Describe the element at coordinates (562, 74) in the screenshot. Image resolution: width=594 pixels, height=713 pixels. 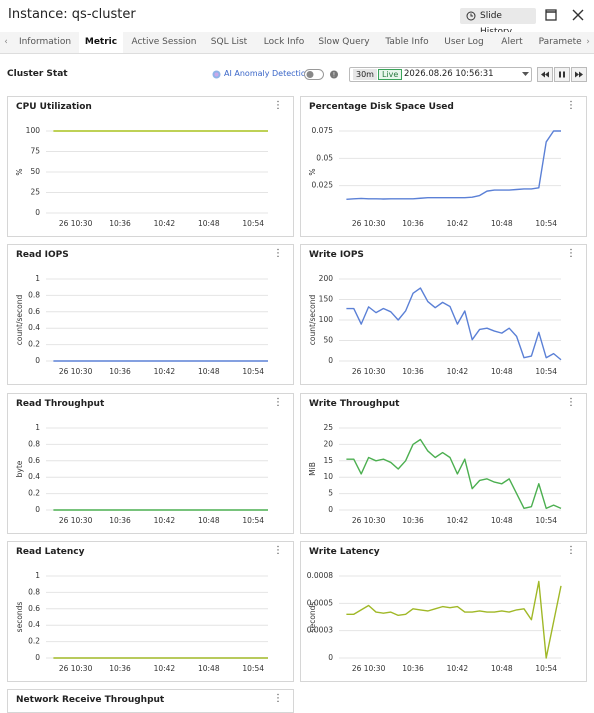
I see `playback-controls` at that location.